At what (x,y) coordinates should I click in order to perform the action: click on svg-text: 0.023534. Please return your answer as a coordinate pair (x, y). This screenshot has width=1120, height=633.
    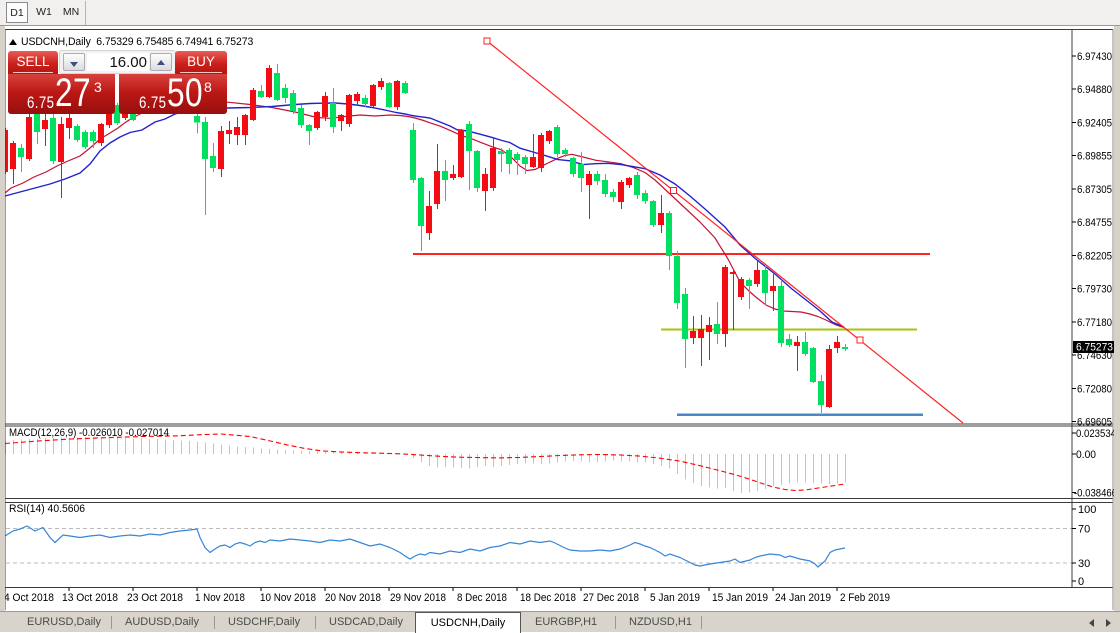
    Looking at the image, I should click on (1096, 434).